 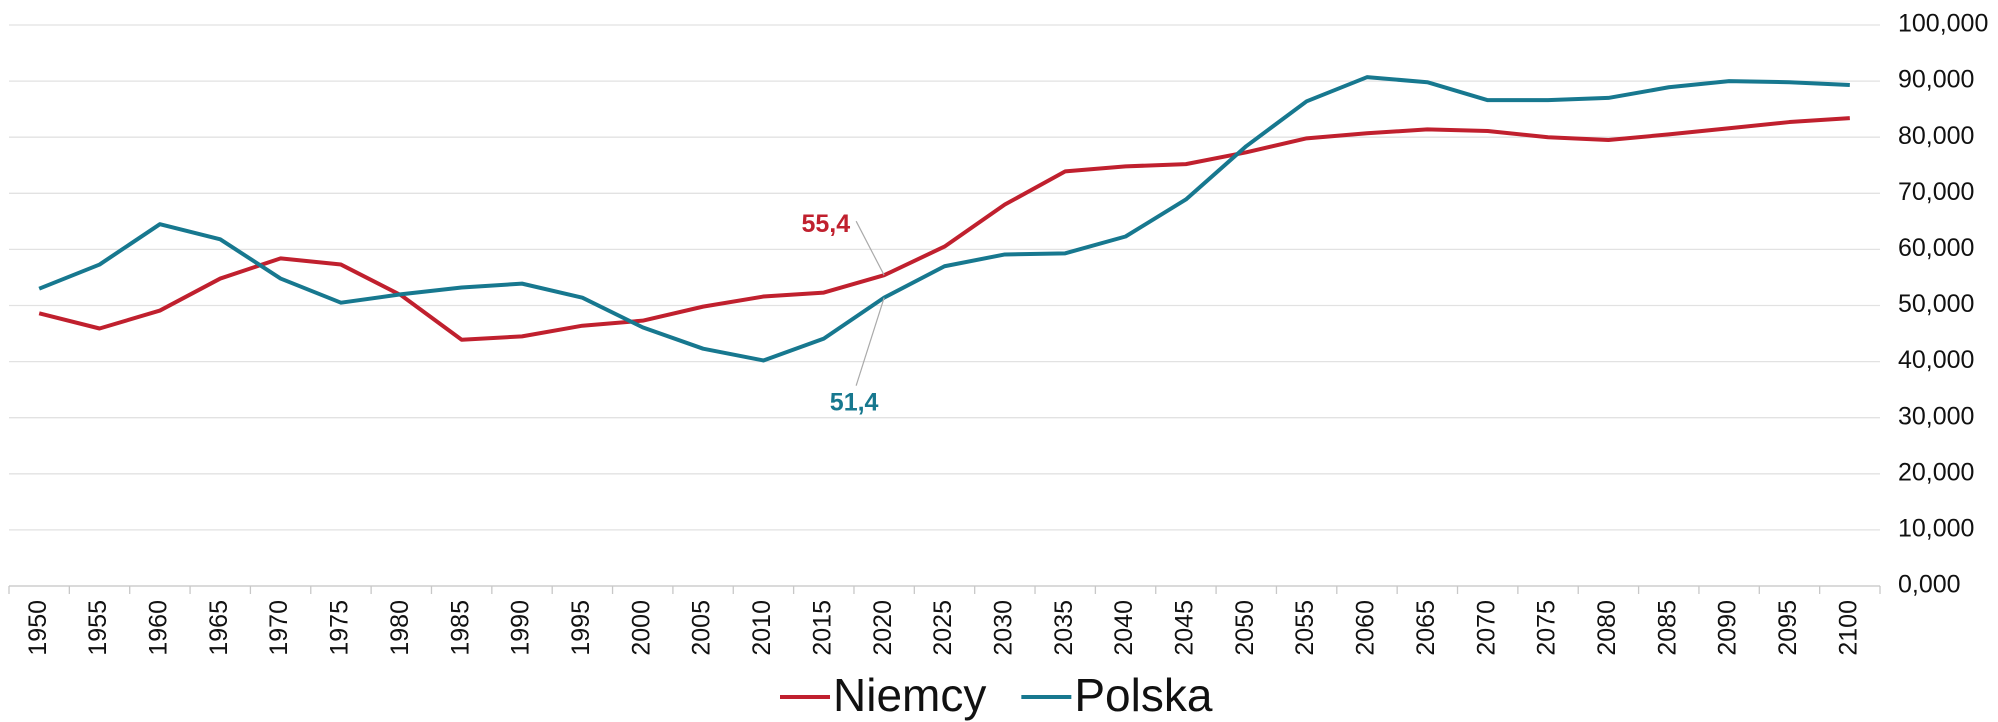 I want to click on x-tick-label: 2020, so click(x=883, y=628).